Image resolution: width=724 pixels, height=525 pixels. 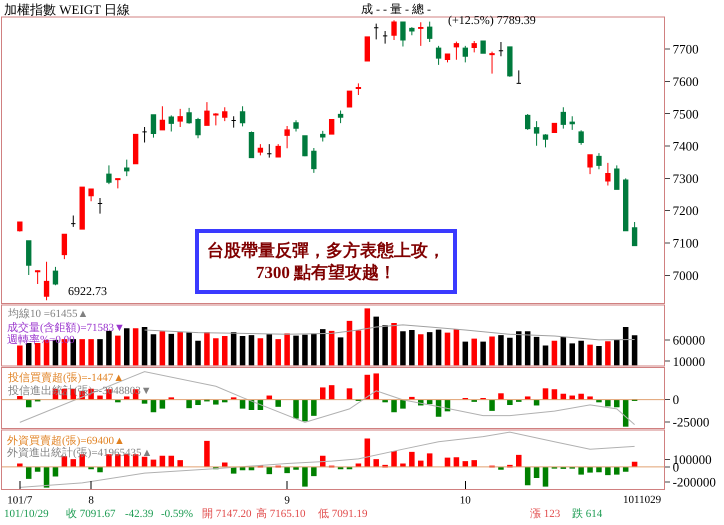 I want to click on x-tick-label: 8, so click(x=91, y=500).